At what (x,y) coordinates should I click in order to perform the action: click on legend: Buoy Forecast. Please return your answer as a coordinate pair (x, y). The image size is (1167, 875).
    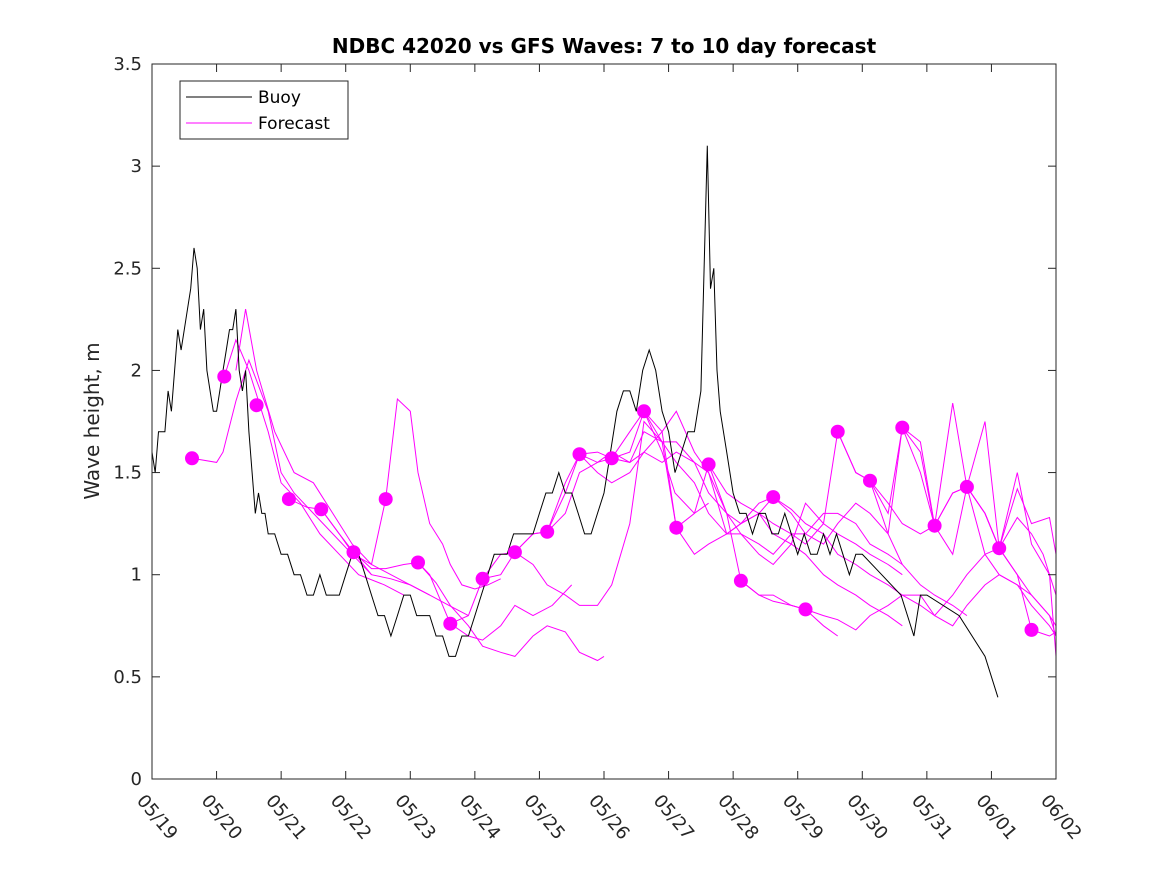
    Looking at the image, I should click on (264, 110).